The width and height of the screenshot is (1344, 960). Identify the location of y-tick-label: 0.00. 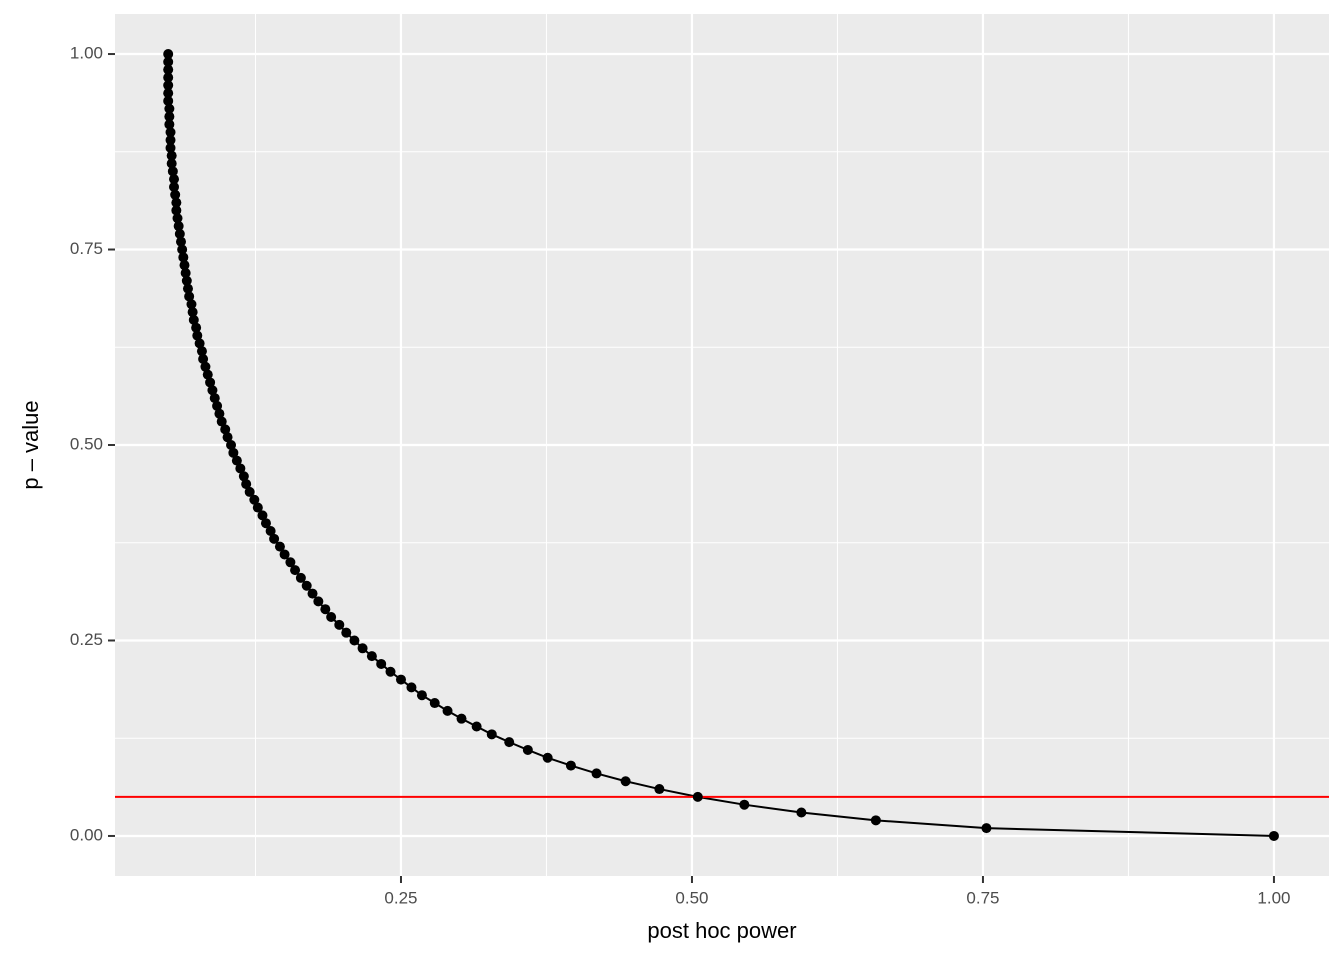
(86, 834).